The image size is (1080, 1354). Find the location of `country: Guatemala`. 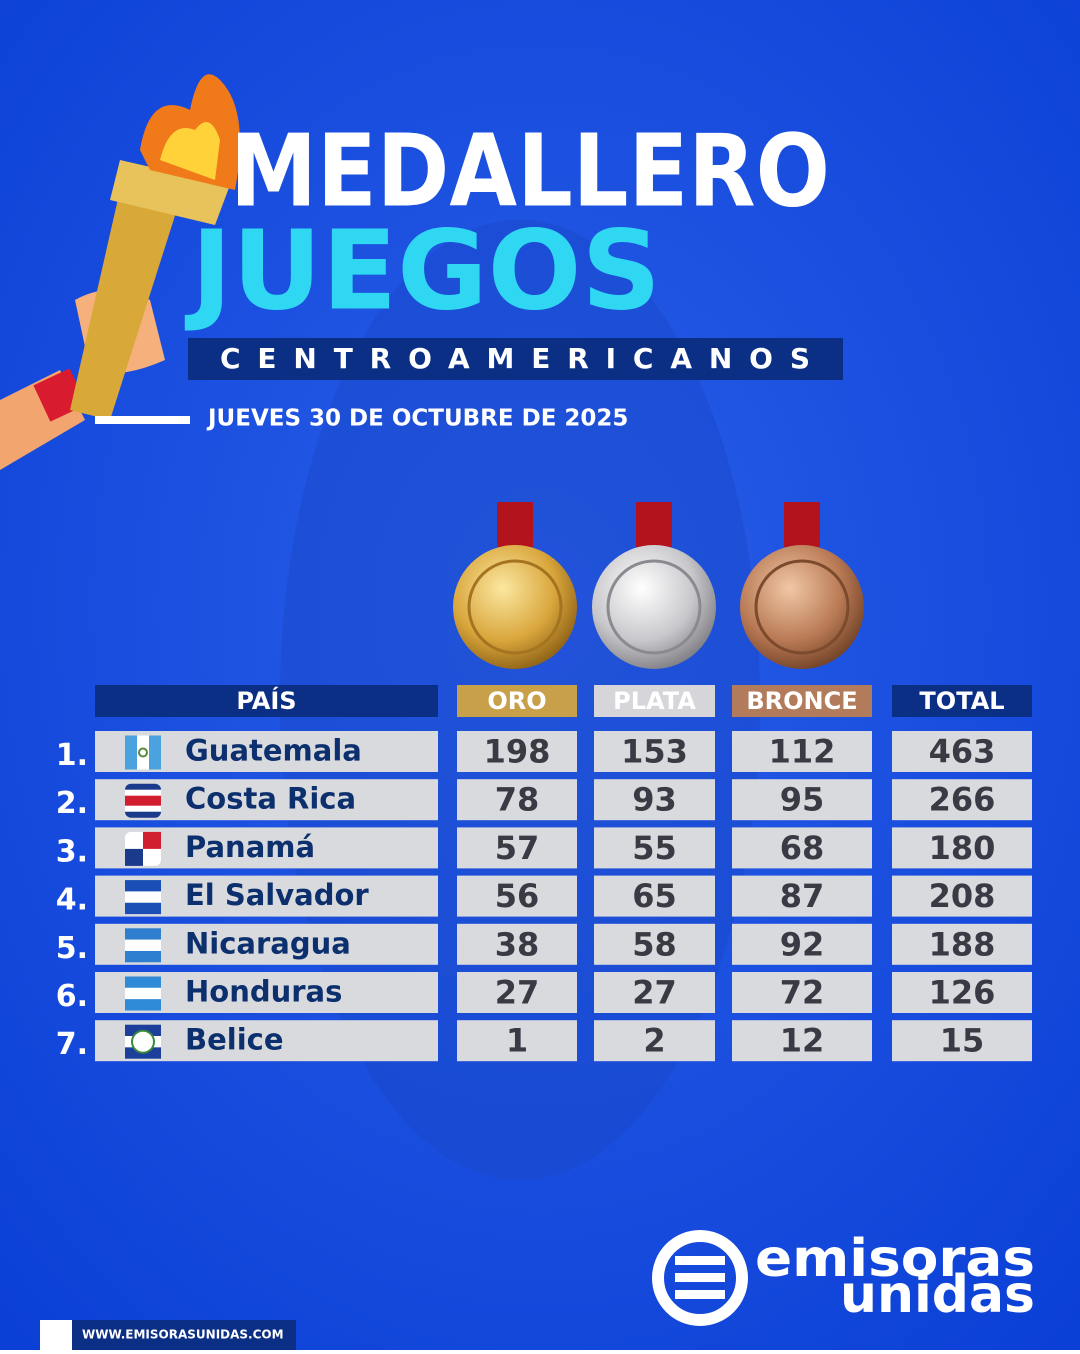

country: Guatemala is located at coordinates (273, 751).